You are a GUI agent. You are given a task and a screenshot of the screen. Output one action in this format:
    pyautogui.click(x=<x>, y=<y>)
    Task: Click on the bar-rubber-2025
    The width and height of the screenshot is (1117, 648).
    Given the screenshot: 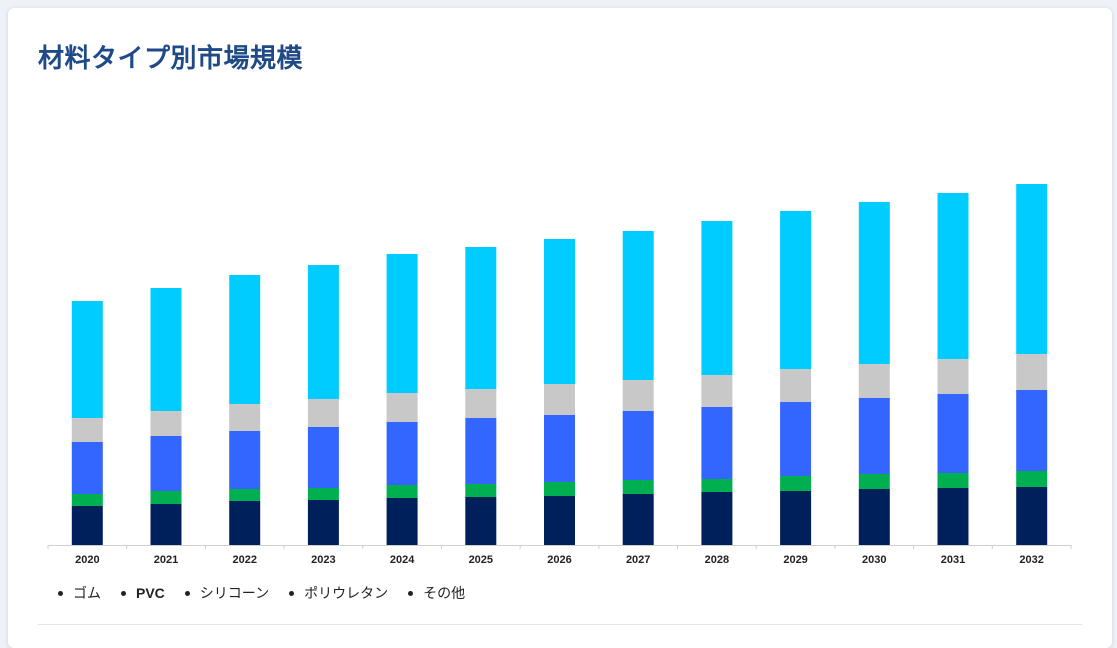 What is the action you would take?
    pyautogui.click(x=481, y=521)
    